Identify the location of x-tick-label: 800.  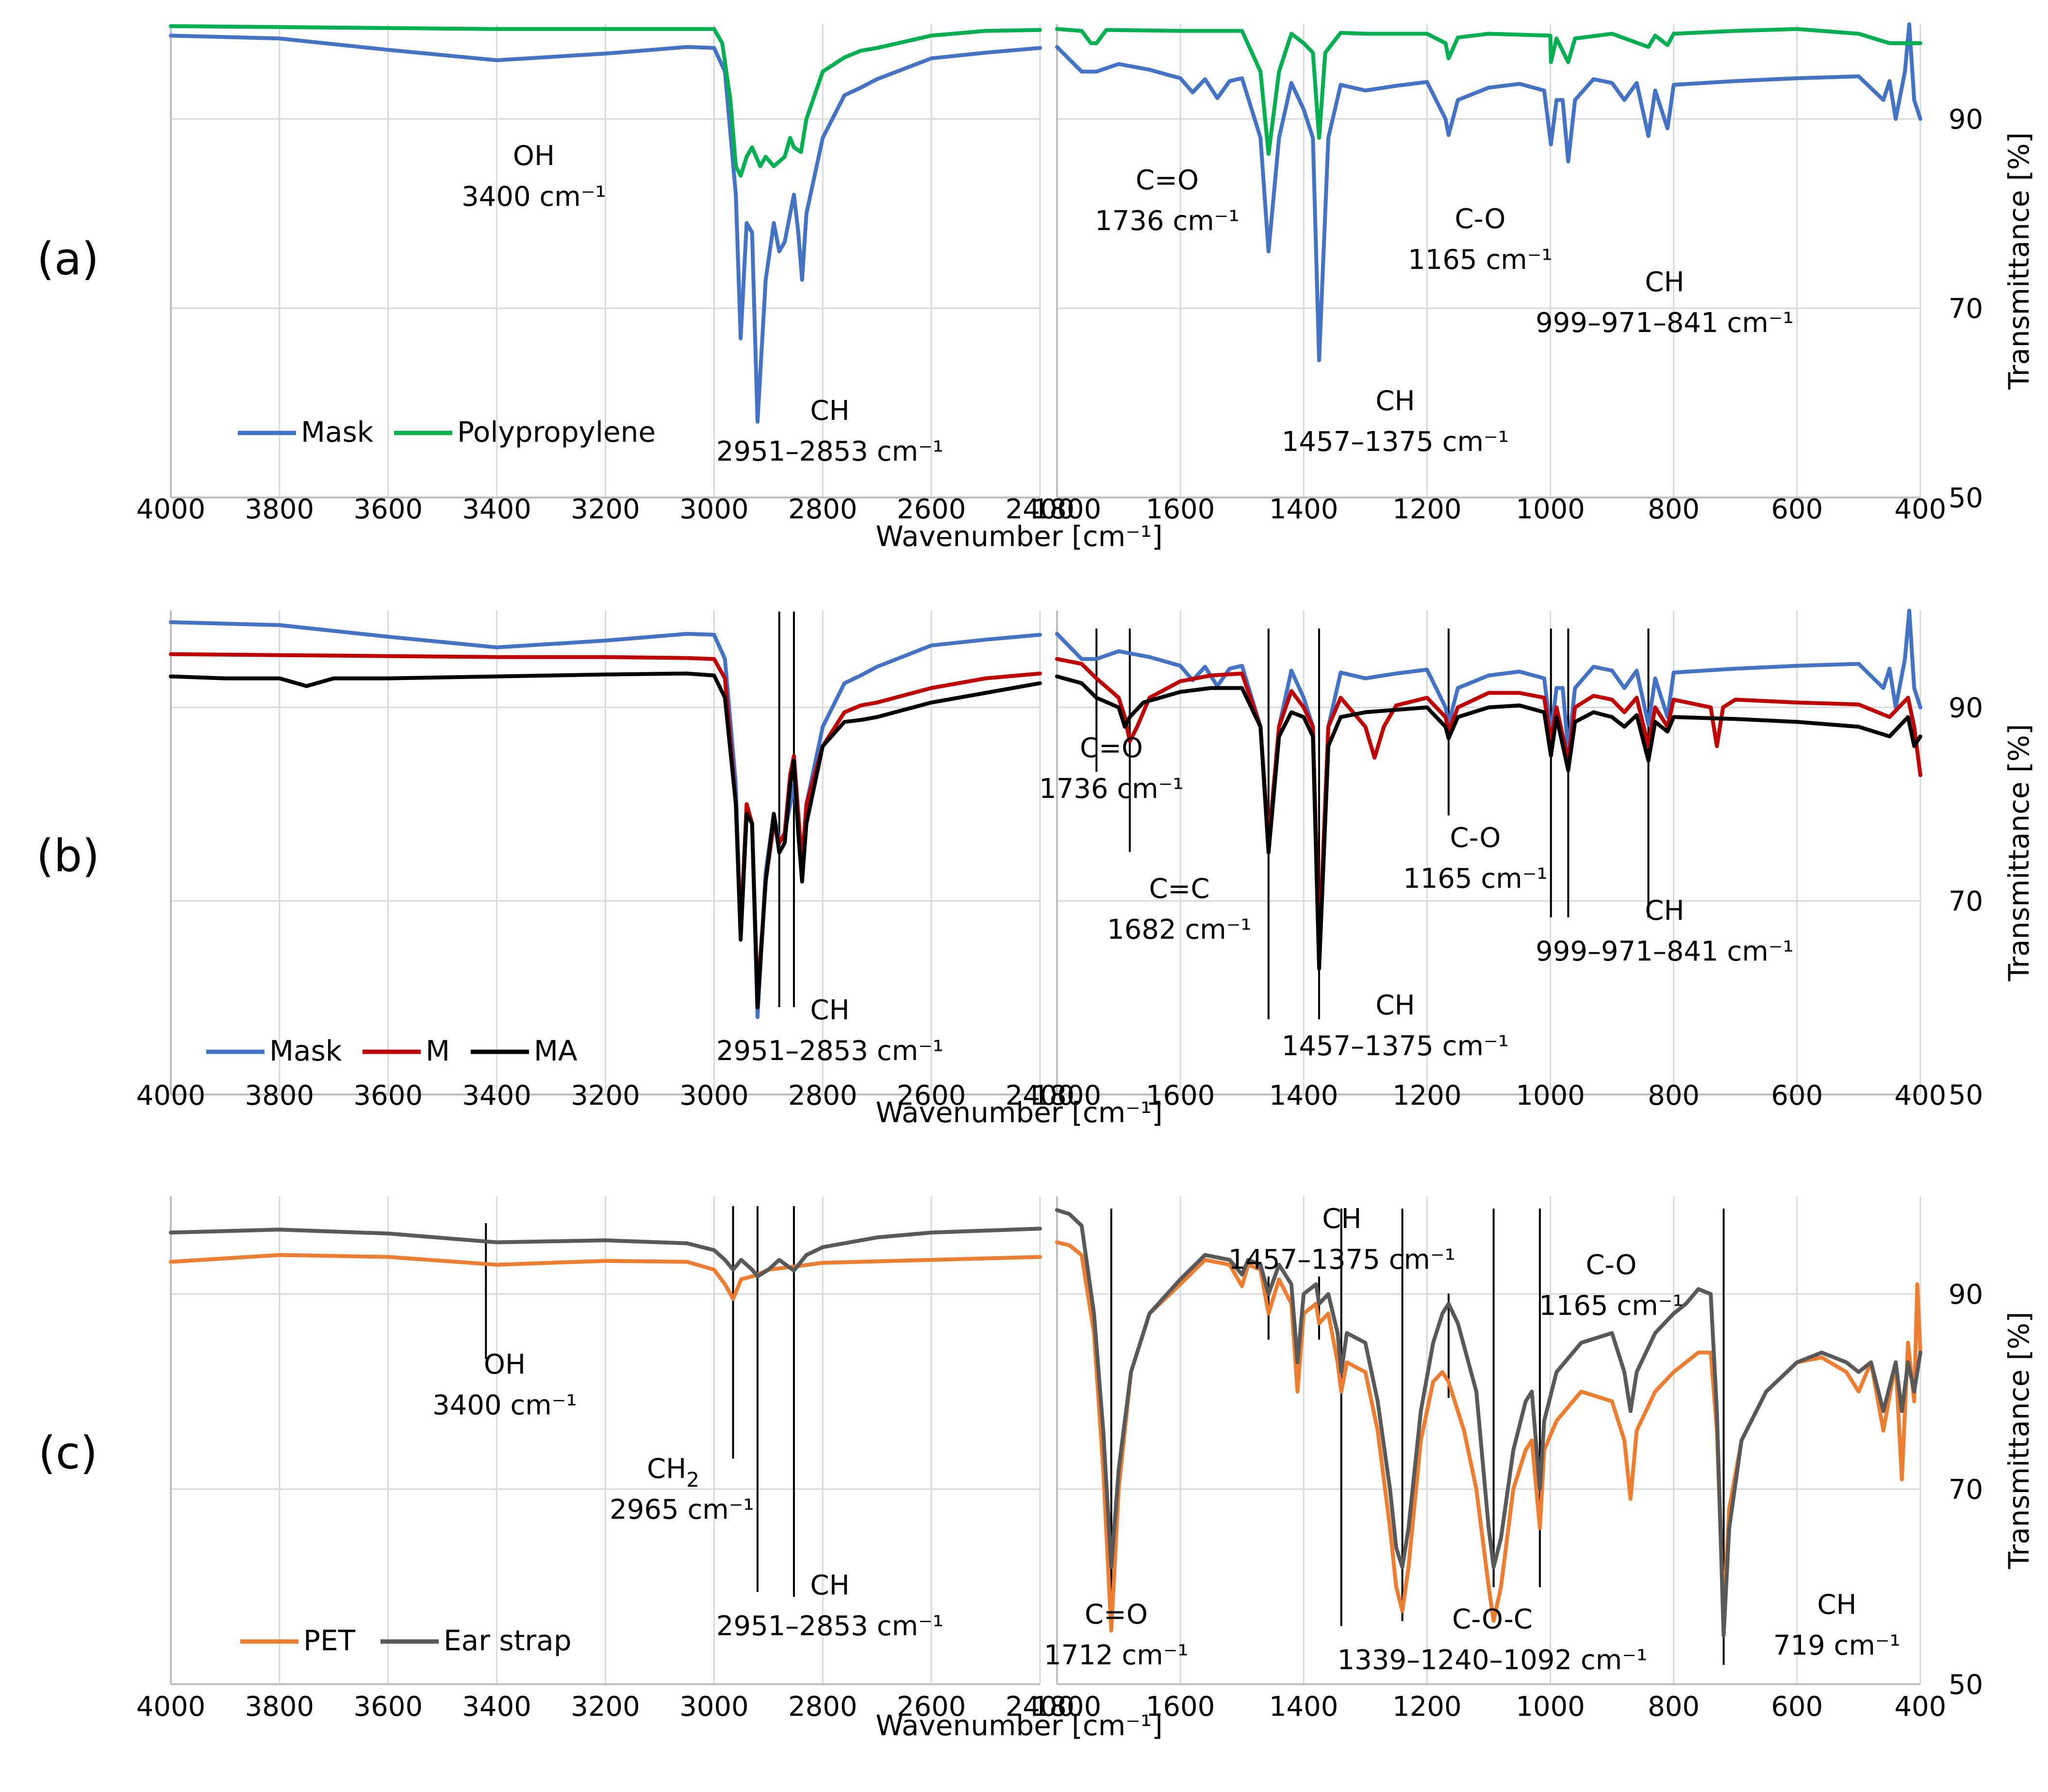
(1674, 510).